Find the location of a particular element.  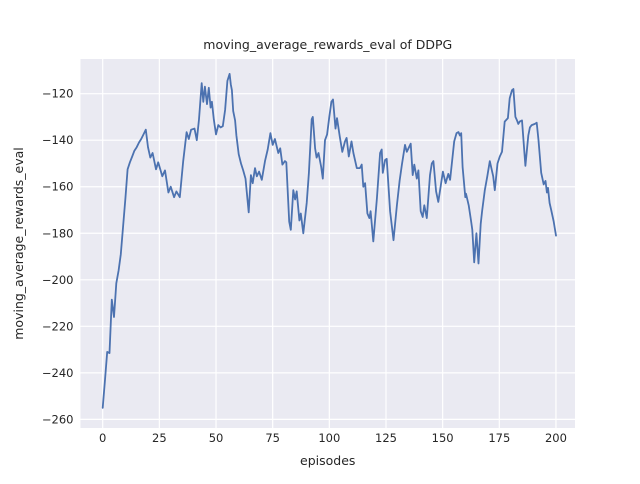

y-tick-label: −120 is located at coordinates (58, 94).